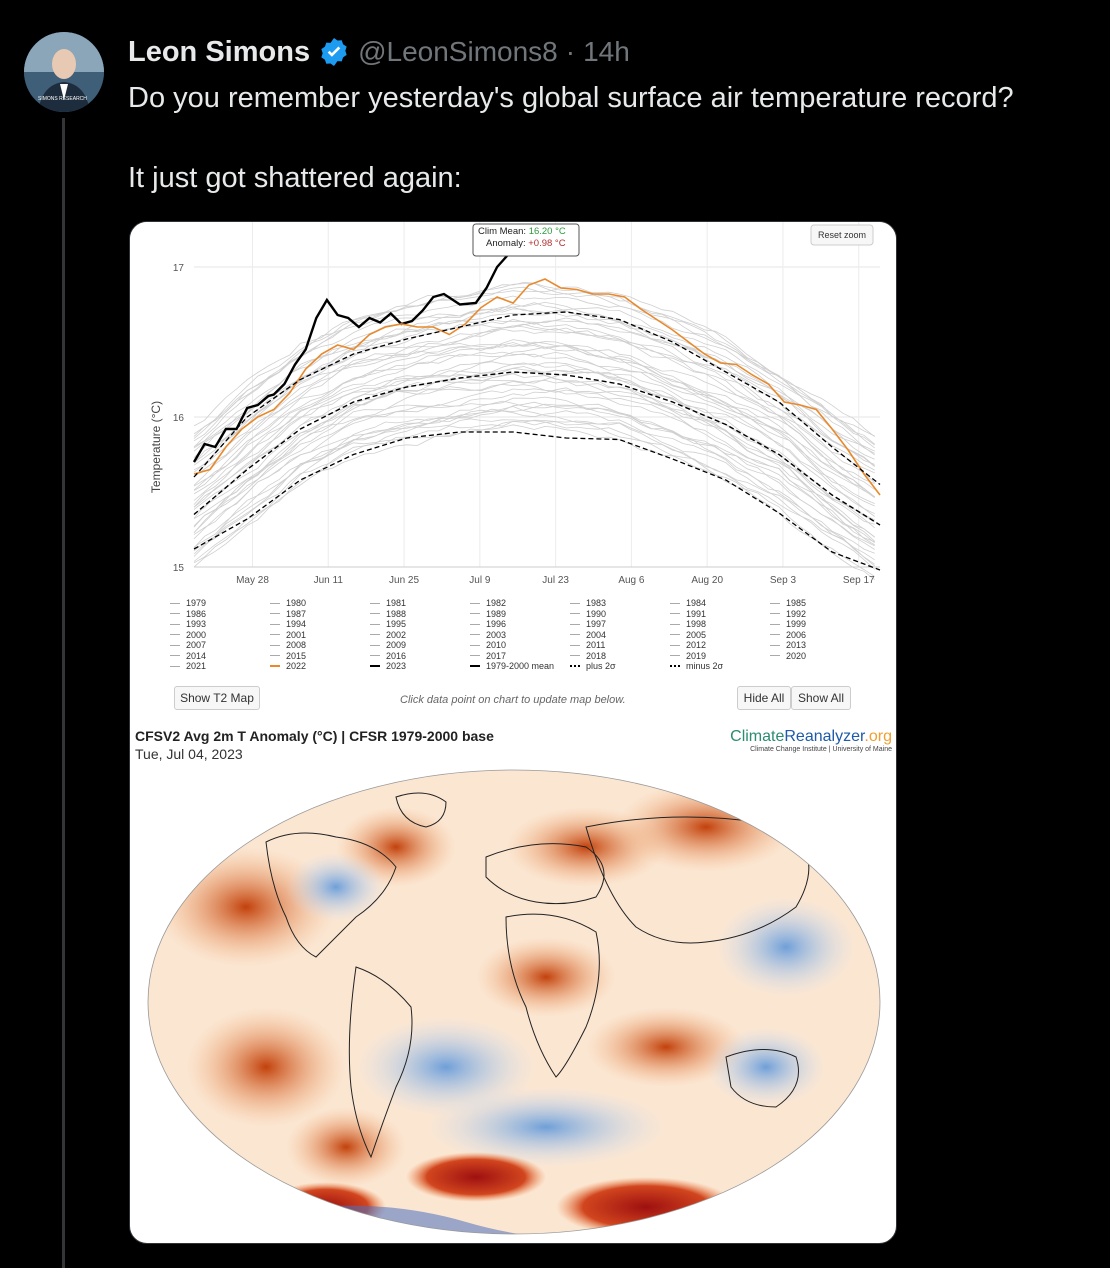 The image size is (1110, 1268). What do you see at coordinates (615, 635) in the screenshot?
I see `legend-item: 2004` at bounding box center [615, 635].